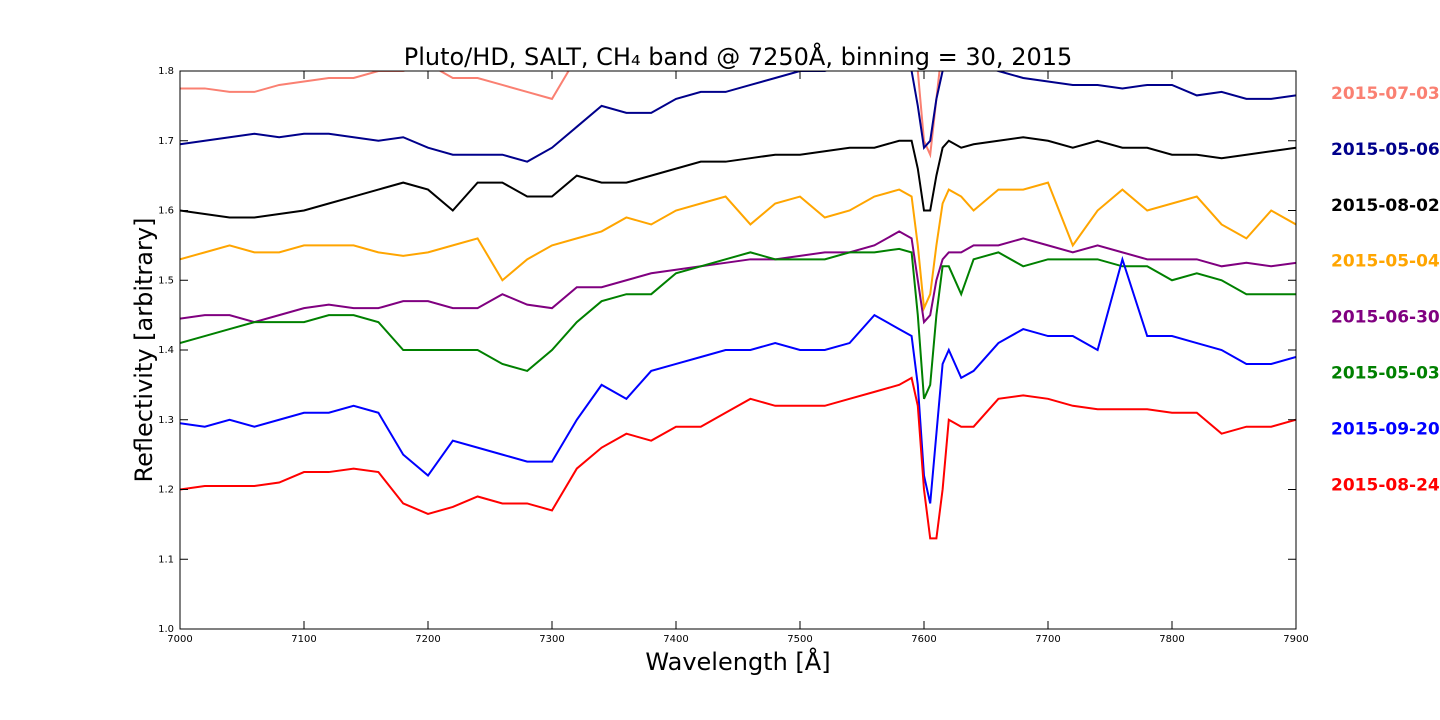  I want to click on x-tick-label: 7500, so click(799, 639).